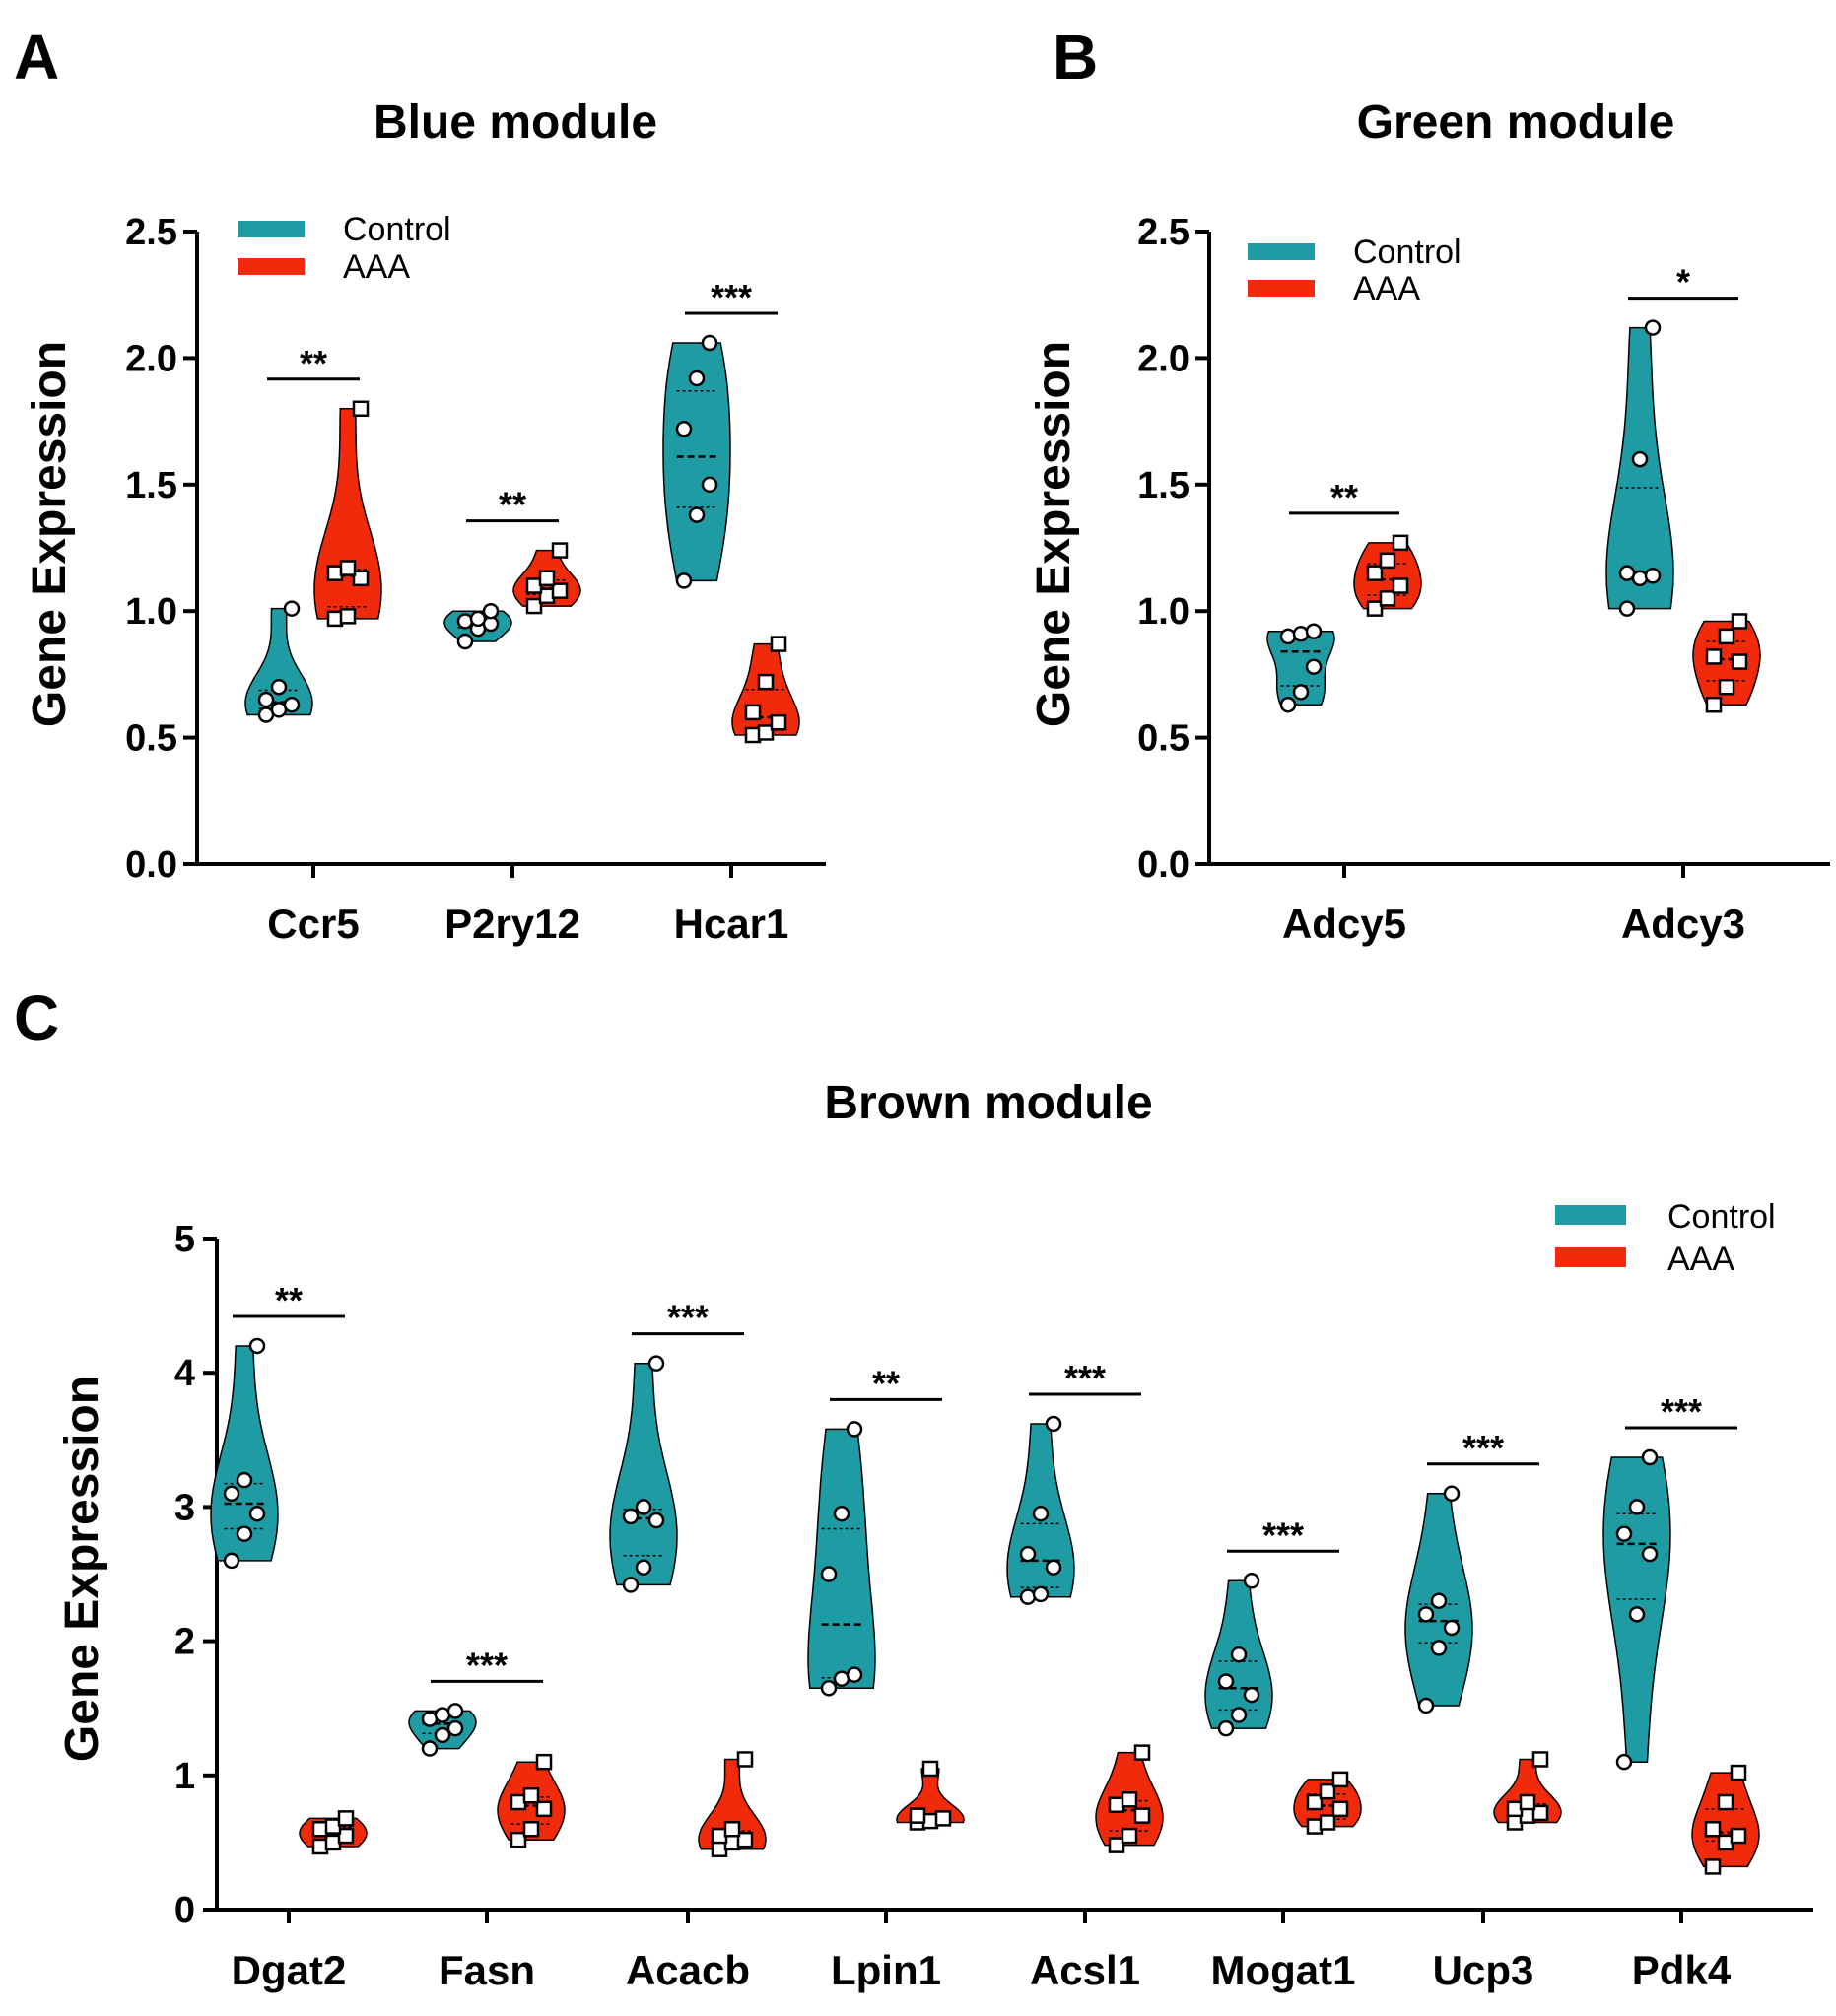 The image size is (1836, 2016). I want to click on violin-aaa, so click(732, 1804).